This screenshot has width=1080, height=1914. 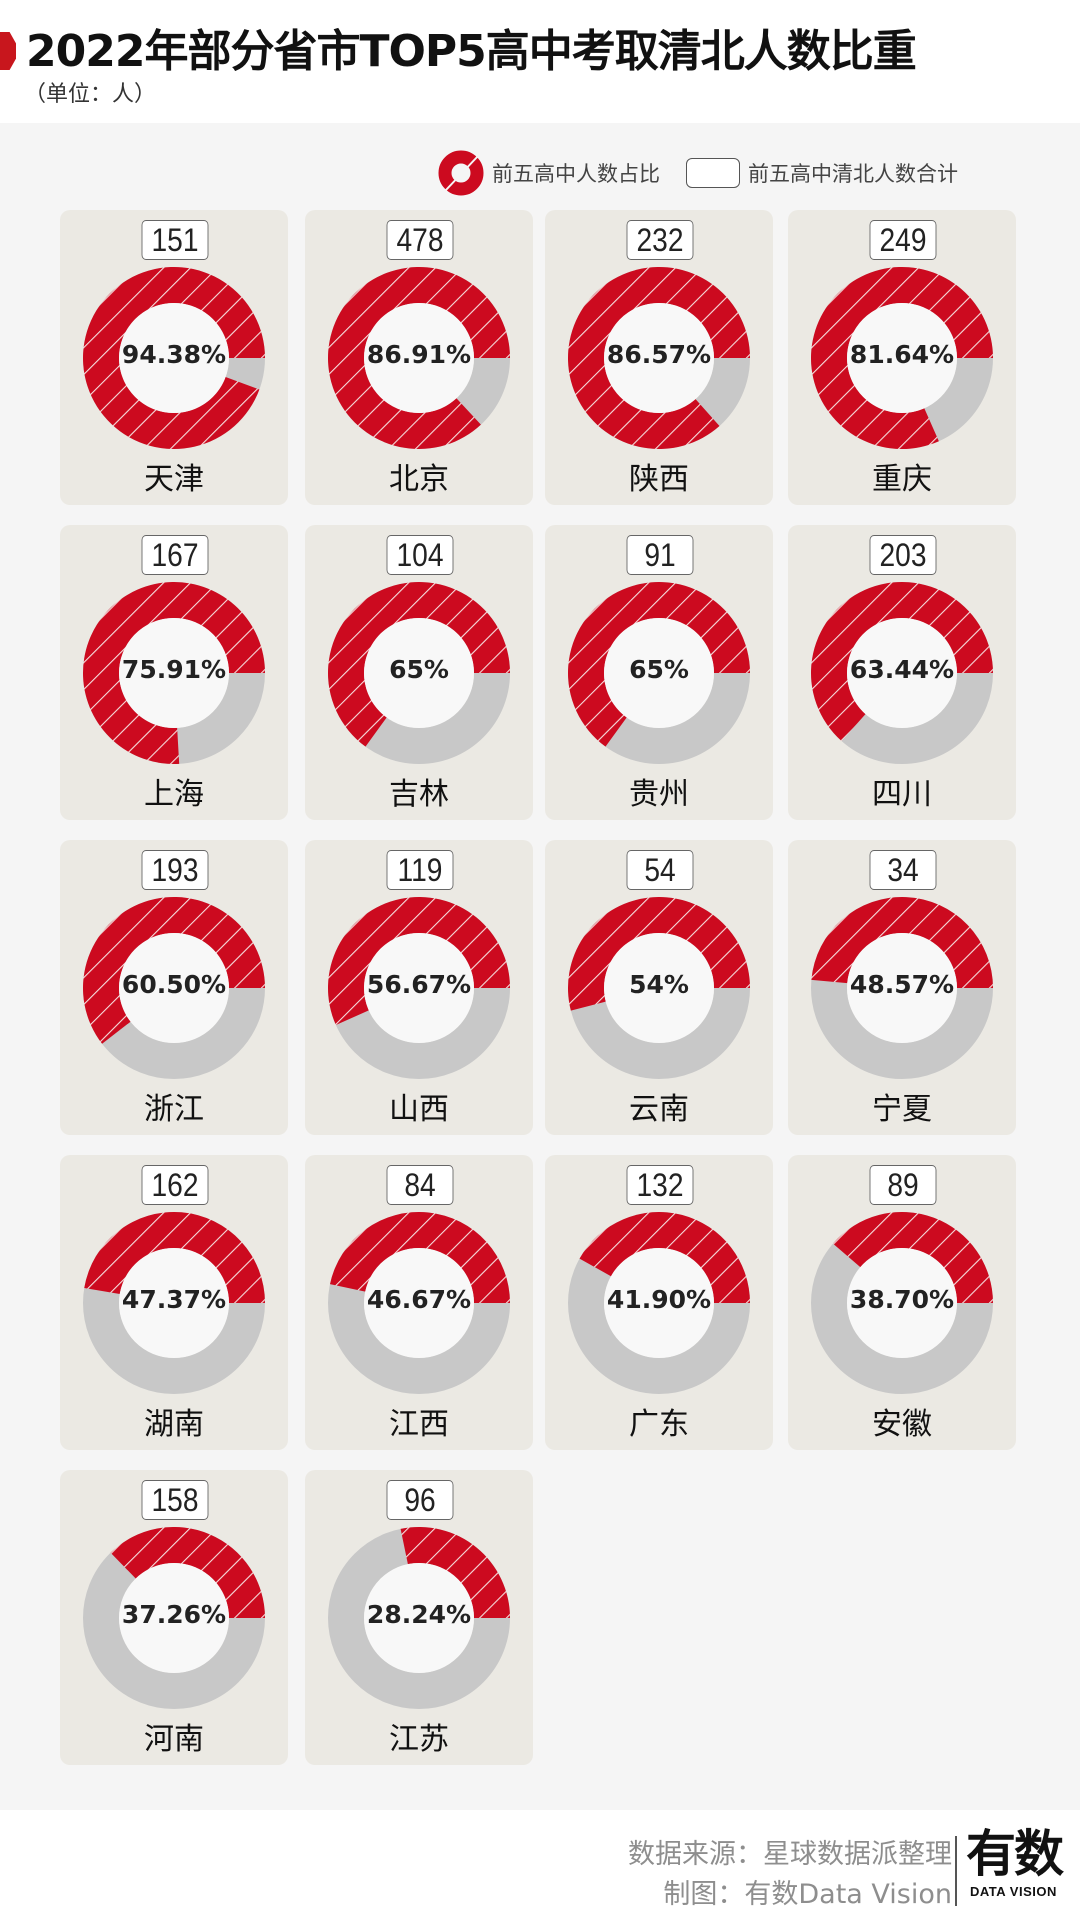 I want to click on page-title: 2022年部分省市TOP5高中考取清北人数比重, so click(x=471, y=51).